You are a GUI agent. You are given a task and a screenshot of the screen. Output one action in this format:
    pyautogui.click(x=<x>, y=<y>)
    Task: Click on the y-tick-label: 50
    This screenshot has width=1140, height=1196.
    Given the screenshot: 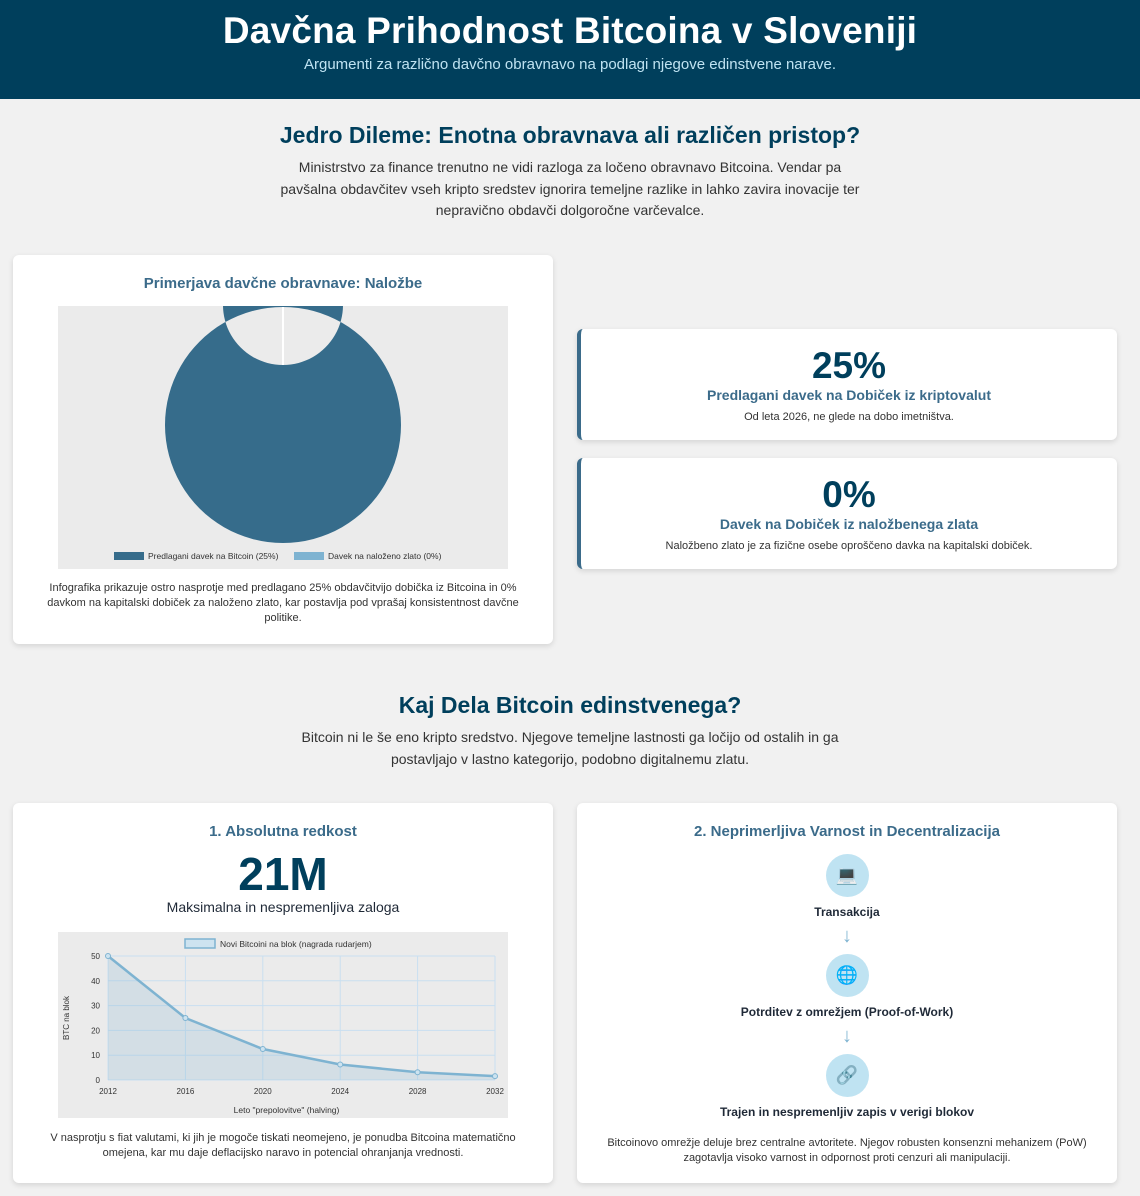 What is the action you would take?
    pyautogui.click(x=95, y=956)
    